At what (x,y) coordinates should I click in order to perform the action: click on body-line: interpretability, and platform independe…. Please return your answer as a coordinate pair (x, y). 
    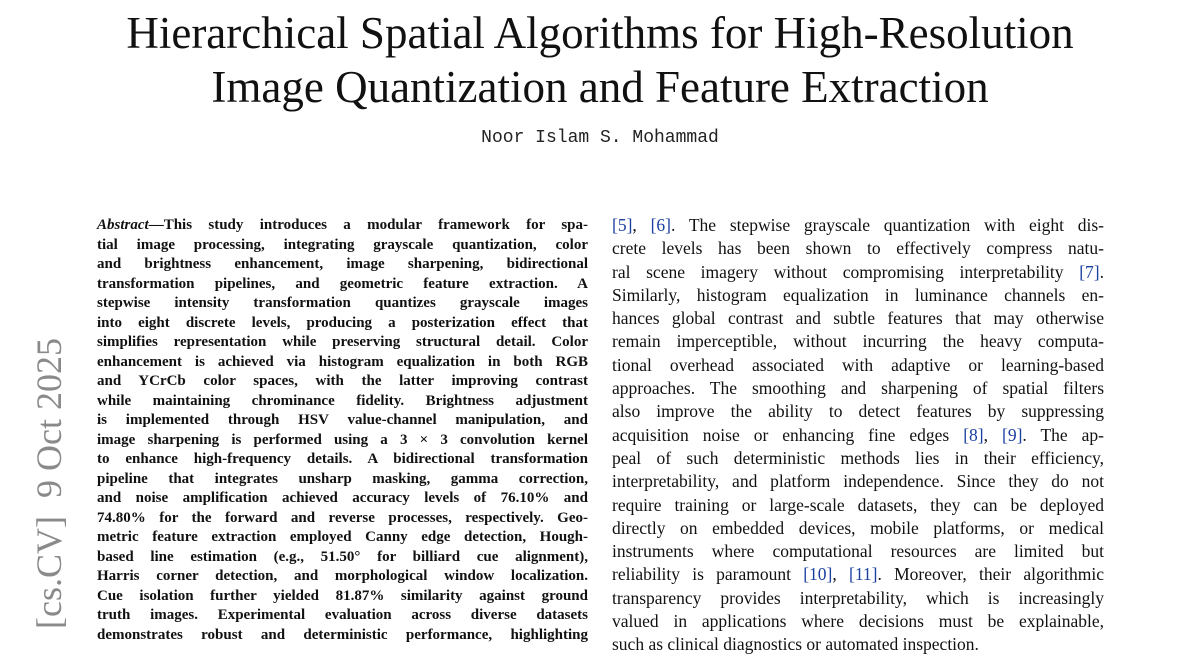
    Looking at the image, I should click on (858, 481).